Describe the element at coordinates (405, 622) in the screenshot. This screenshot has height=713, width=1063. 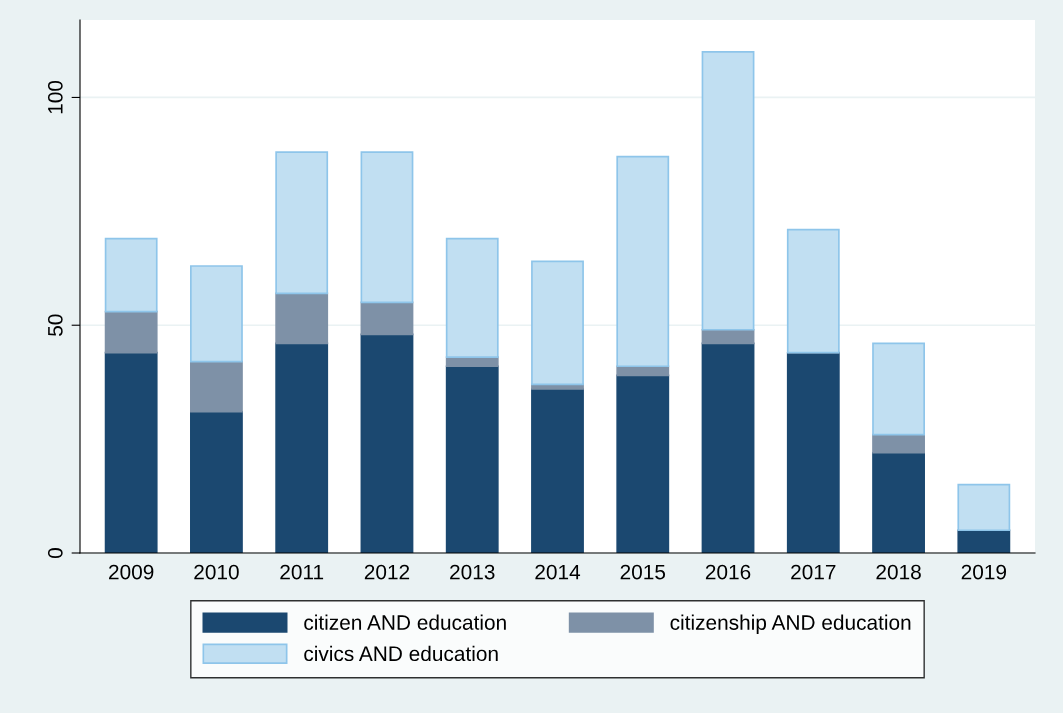
I see `legend-label: citizen AND education` at that location.